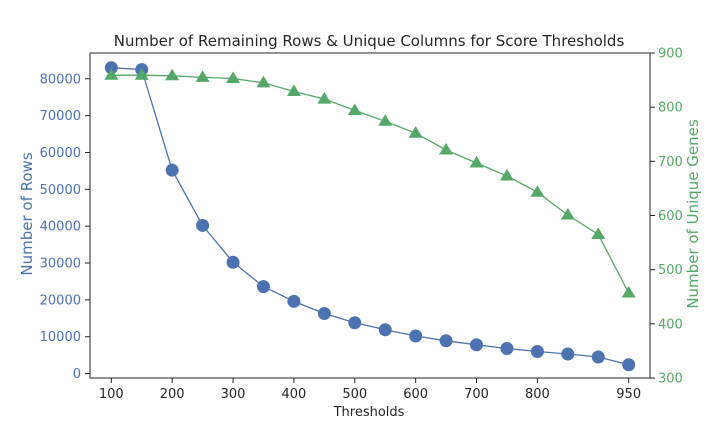 The width and height of the screenshot is (720, 432). What do you see at coordinates (628, 394) in the screenshot?
I see `x-tick-label: 950` at bounding box center [628, 394].